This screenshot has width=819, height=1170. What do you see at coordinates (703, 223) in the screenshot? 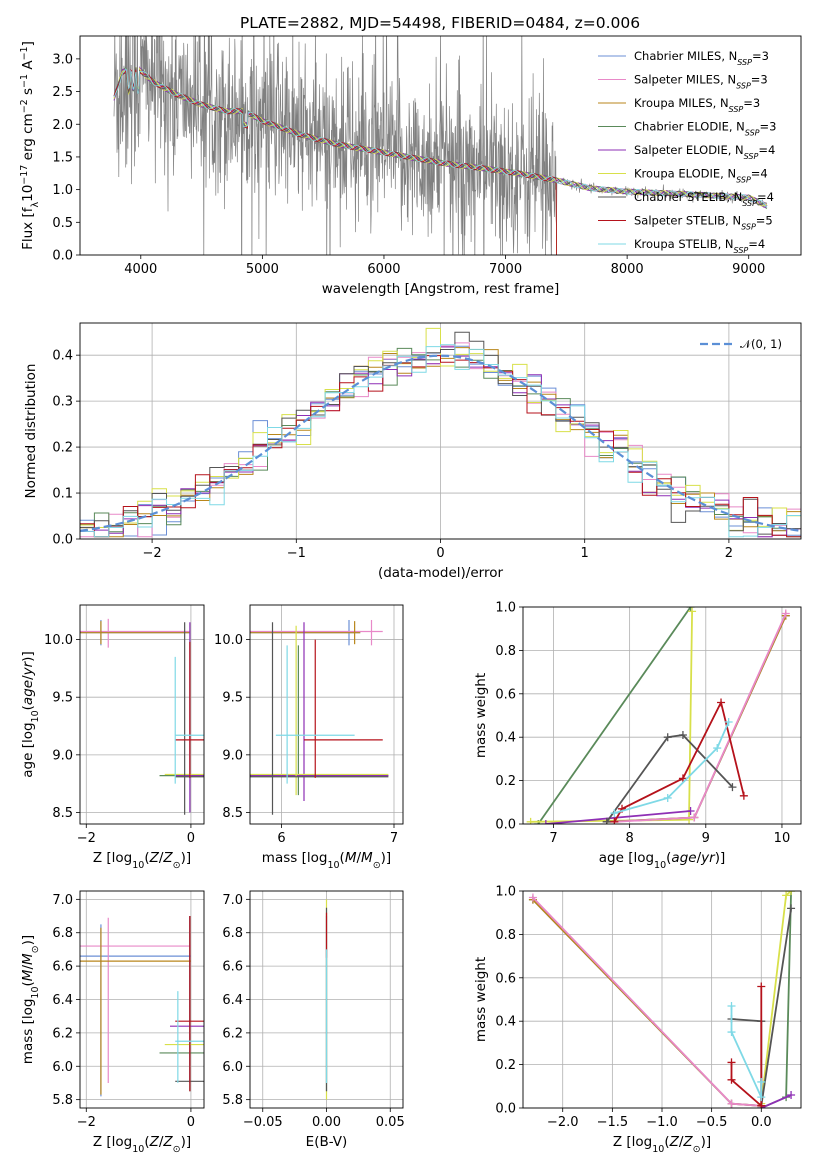
I see `legend-entry: Salpeter STELIB, NSSP=5` at bounding box center [703, 223].